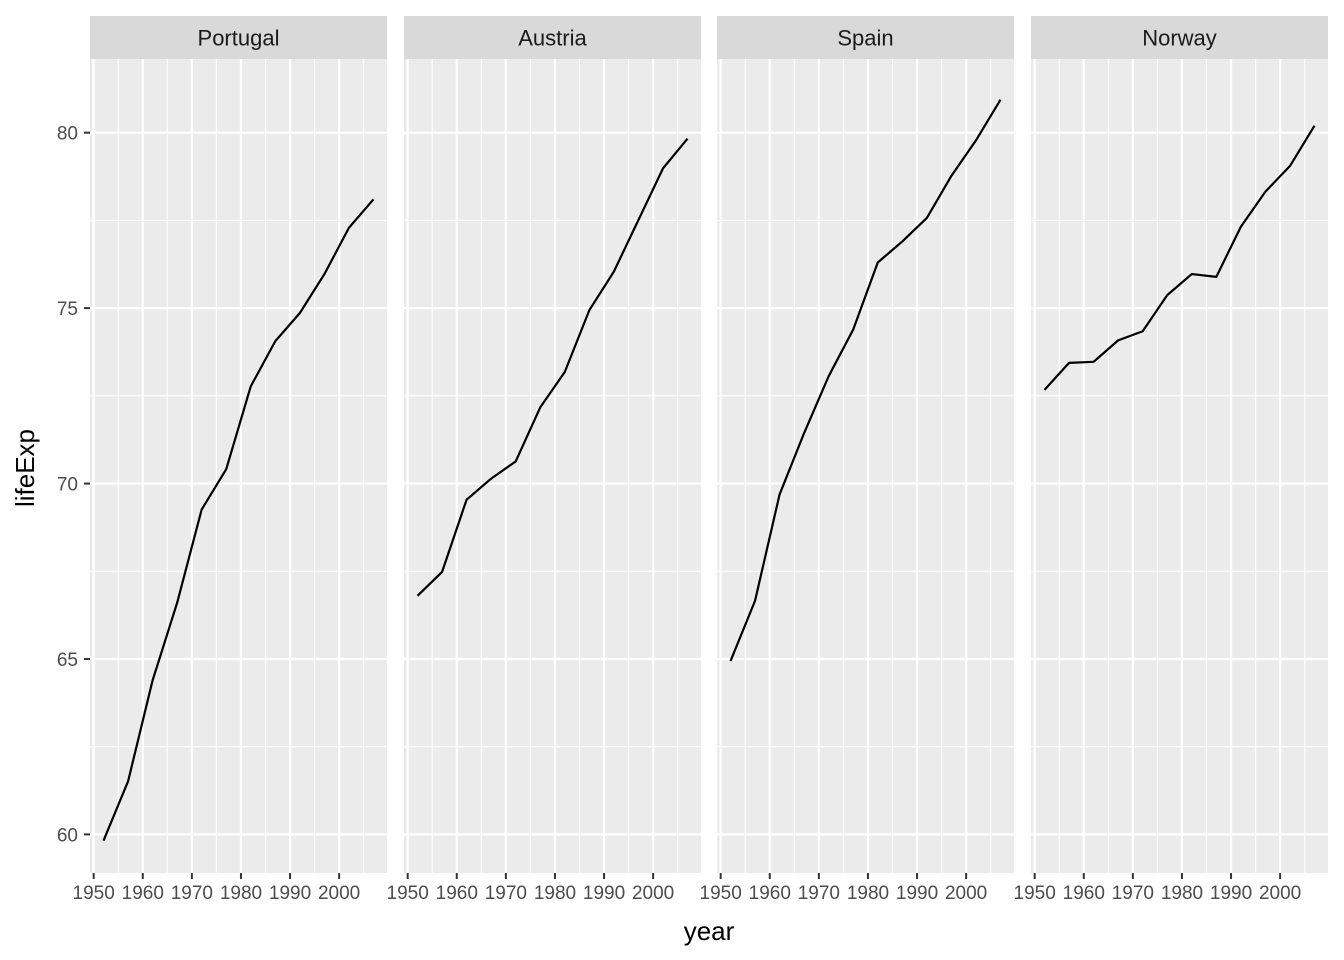 Image resolution: width=1344 pixels, height=960 pixels. Describe the element at coordinates (67, 485) in the screenshot. I see `y-tick-label: 70` at that location.